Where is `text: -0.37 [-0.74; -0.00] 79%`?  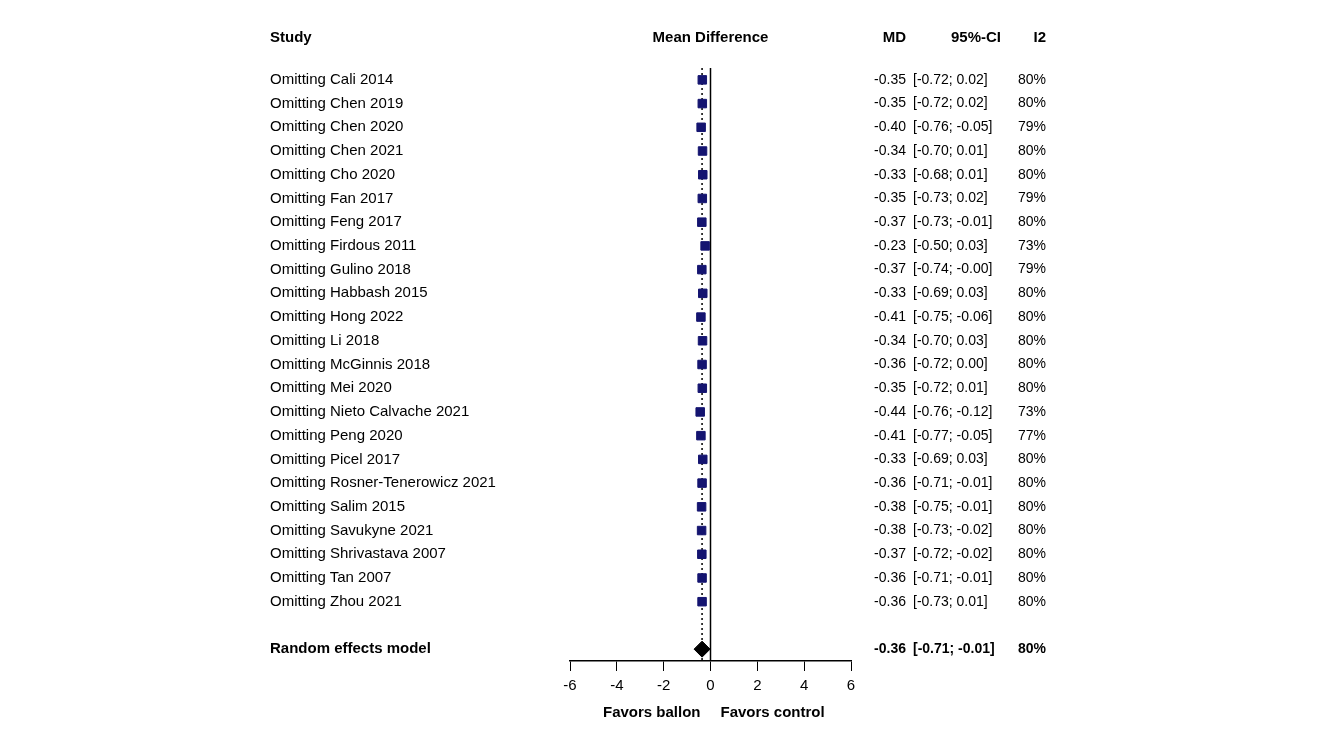 text: -0.37 [-0.74; -0.00] 79% is located at coordinates (960, 268).